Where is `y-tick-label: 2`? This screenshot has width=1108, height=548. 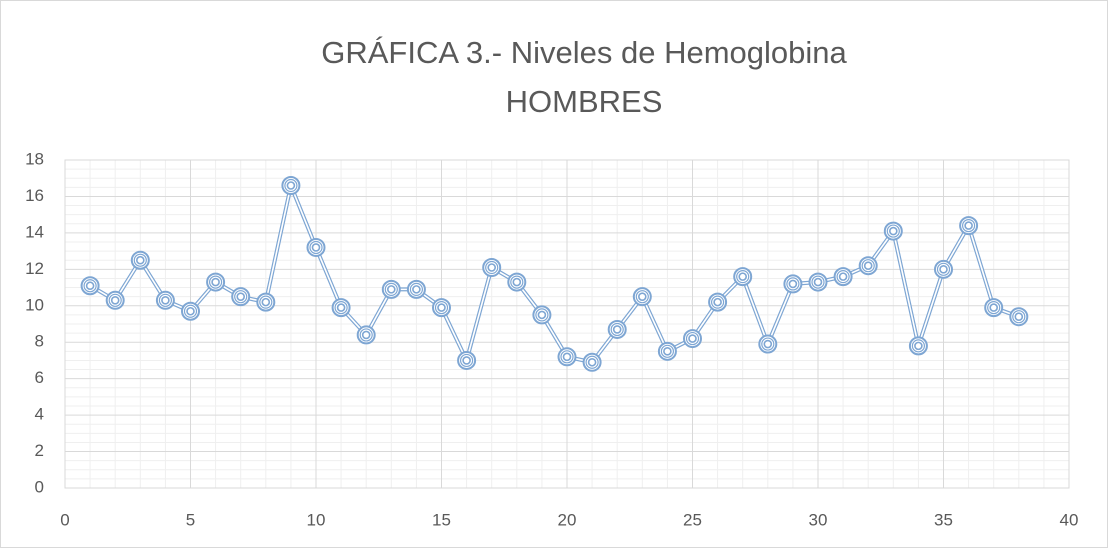
y-tick-label: 2 is located at coordinates (39, 450).